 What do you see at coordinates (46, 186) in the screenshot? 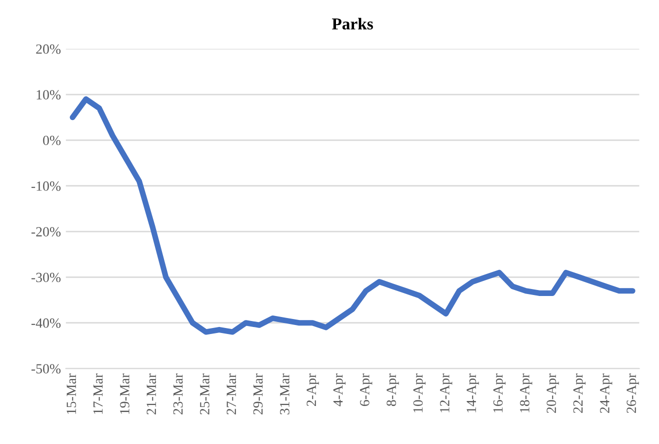
I see `y-tick-label: -10%` at bounding box center [46, 186].